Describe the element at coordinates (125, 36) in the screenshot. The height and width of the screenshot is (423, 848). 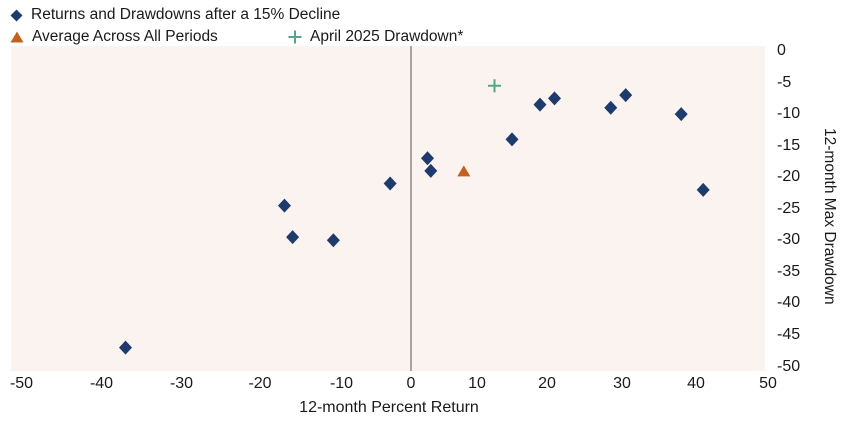
I see `legend-label-average: Average Across All Periods` at that location.